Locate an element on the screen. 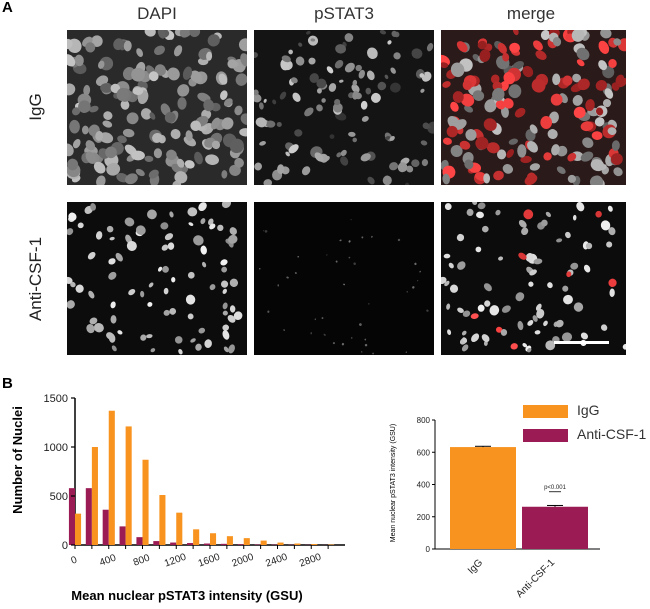 This screenshot has height=609, width=650. histogram-x-tick-label: 1600 is located at coordinates (209, 561).